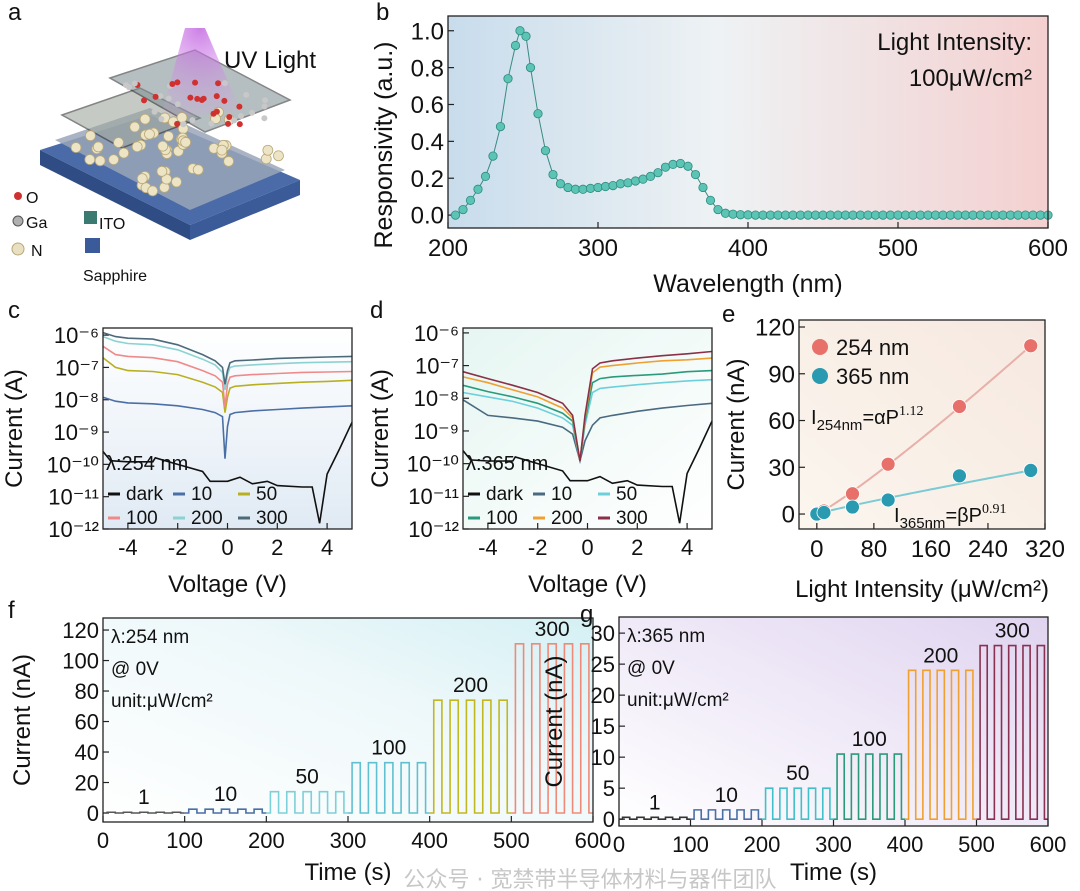  Describe the element at coordinates (18, 221) in the screenshot. I see `gallium-legend-icon` at that location.